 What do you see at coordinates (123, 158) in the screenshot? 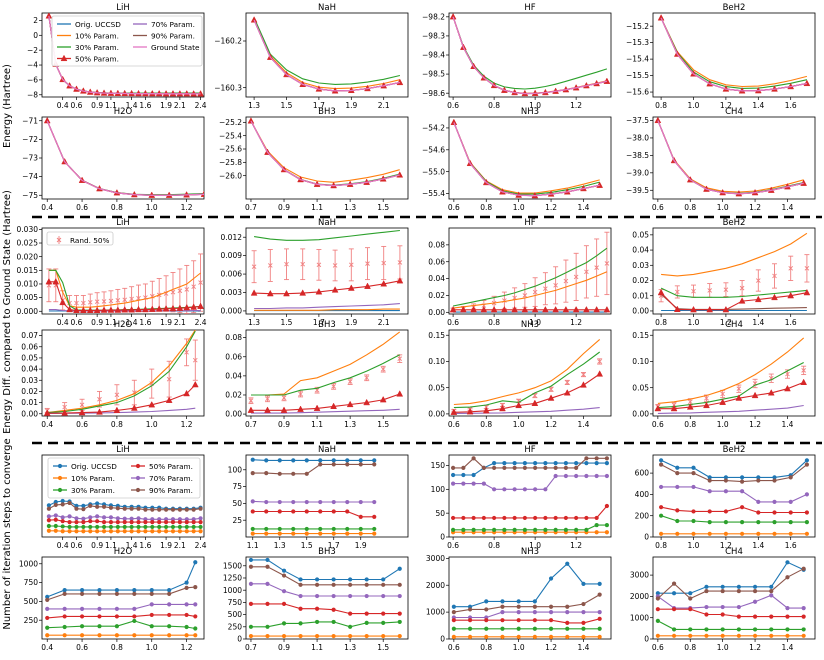
I see `plot-frame` at bounding box center [123, 158].